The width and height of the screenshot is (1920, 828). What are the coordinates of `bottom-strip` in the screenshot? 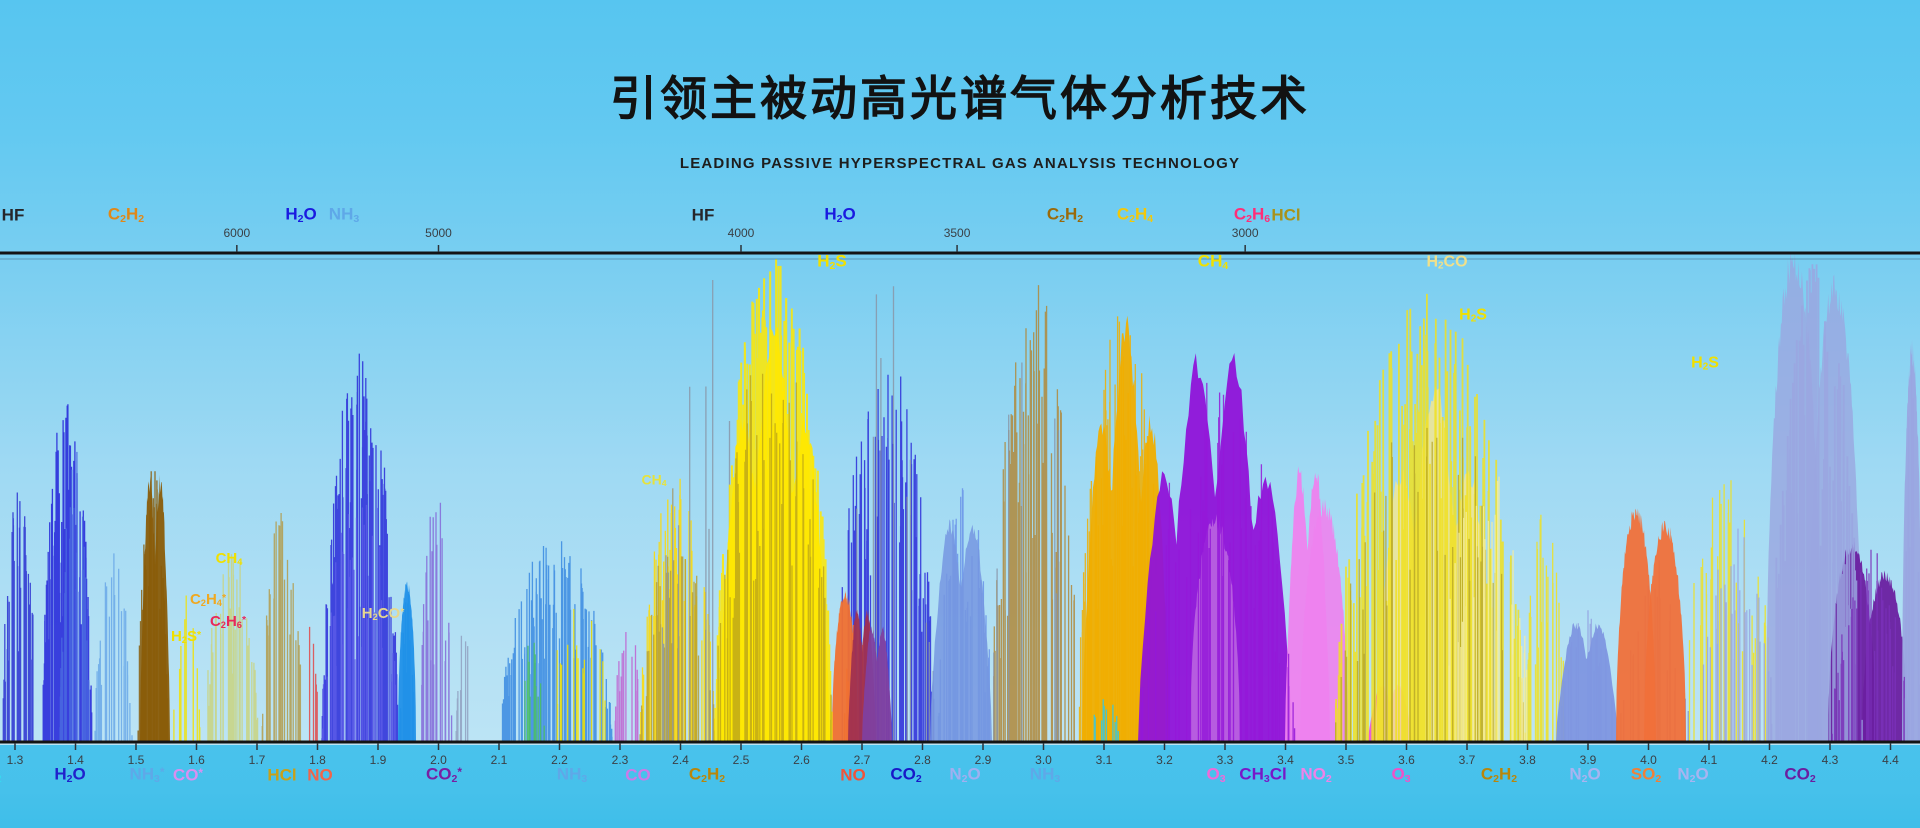 It's located at (960, 786).